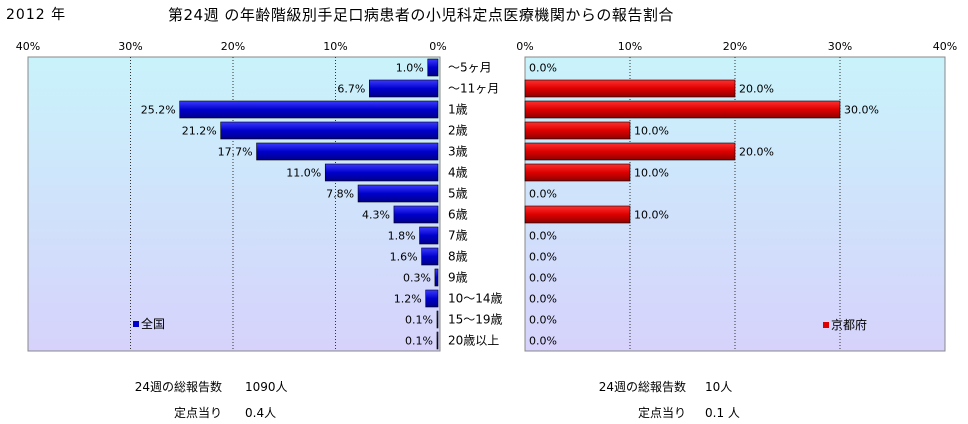  I want to click on data-label-national: 1.8%, so click(402, 236).